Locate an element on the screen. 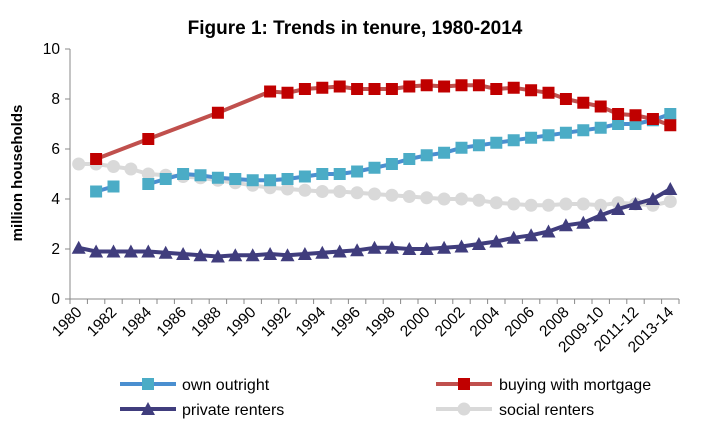 This screenshot has width=710, height=437. legend-label: buying with mortgage is located at coordinates (575, 385).